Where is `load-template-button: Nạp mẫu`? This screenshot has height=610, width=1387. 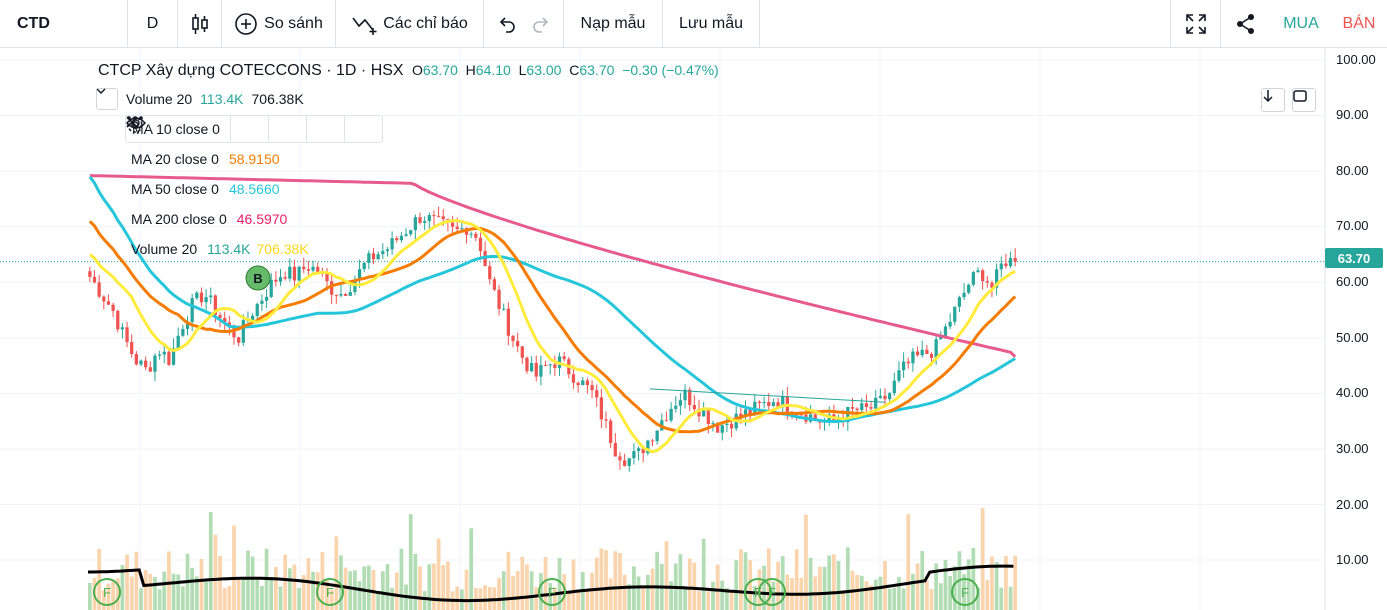 load-template-button: Nạp mẫu is located at coordinates (613, 24).